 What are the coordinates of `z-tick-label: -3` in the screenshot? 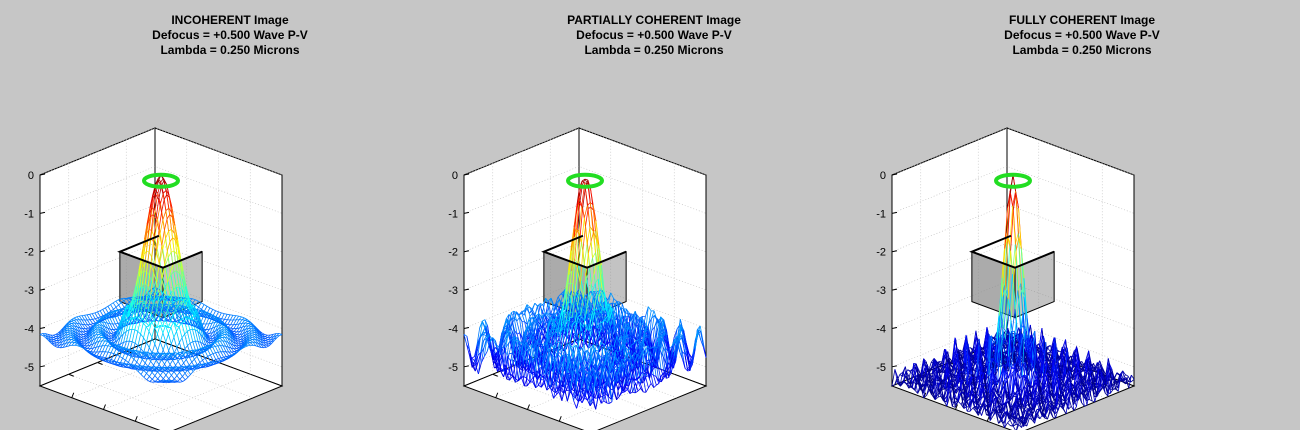 It's located at (29, 291).